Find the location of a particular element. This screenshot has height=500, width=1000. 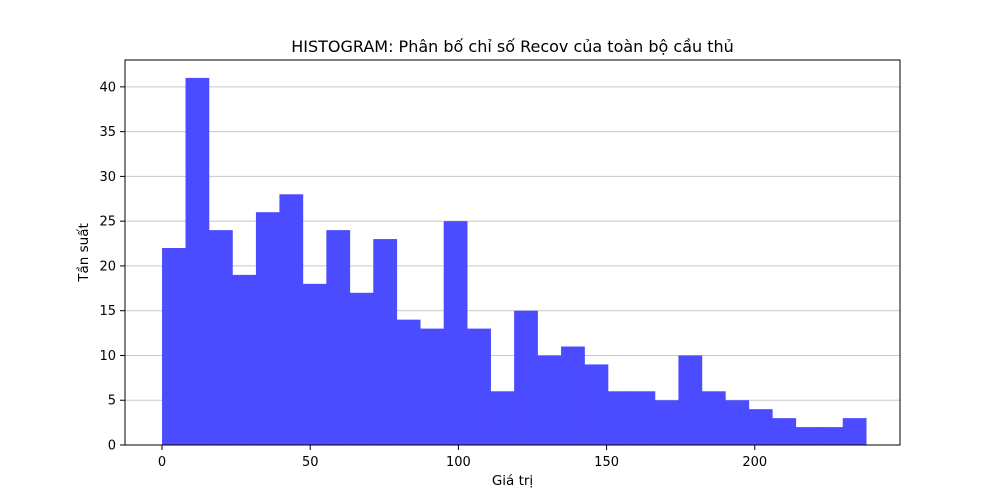

y-tick-label: 40 is located at coordinates (107, 87).